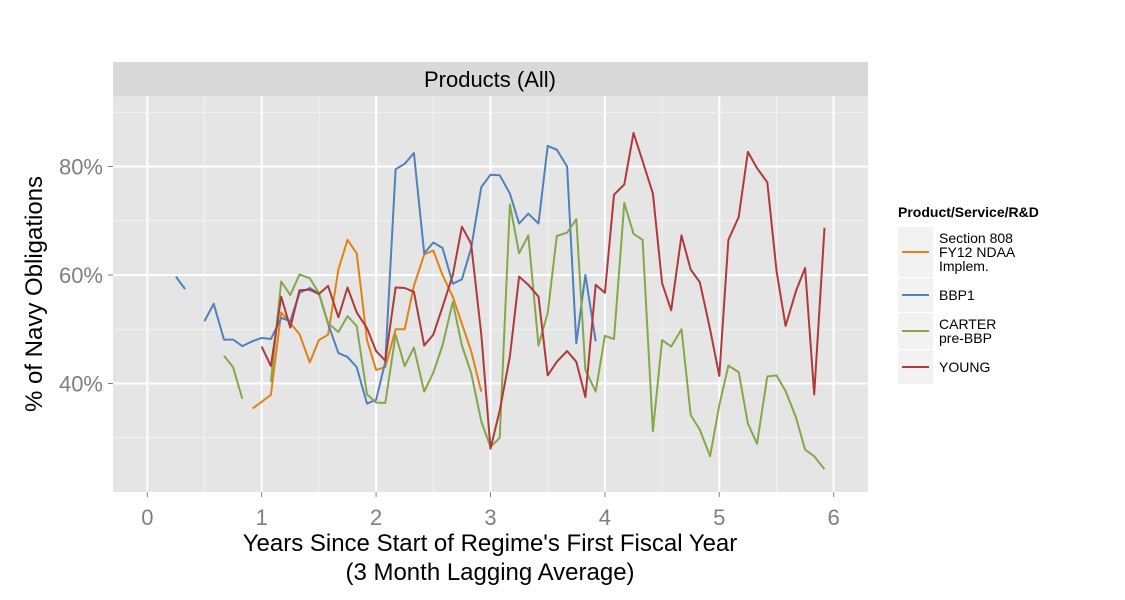  I want to click on x-tick-label: 2, so click(376, 517).